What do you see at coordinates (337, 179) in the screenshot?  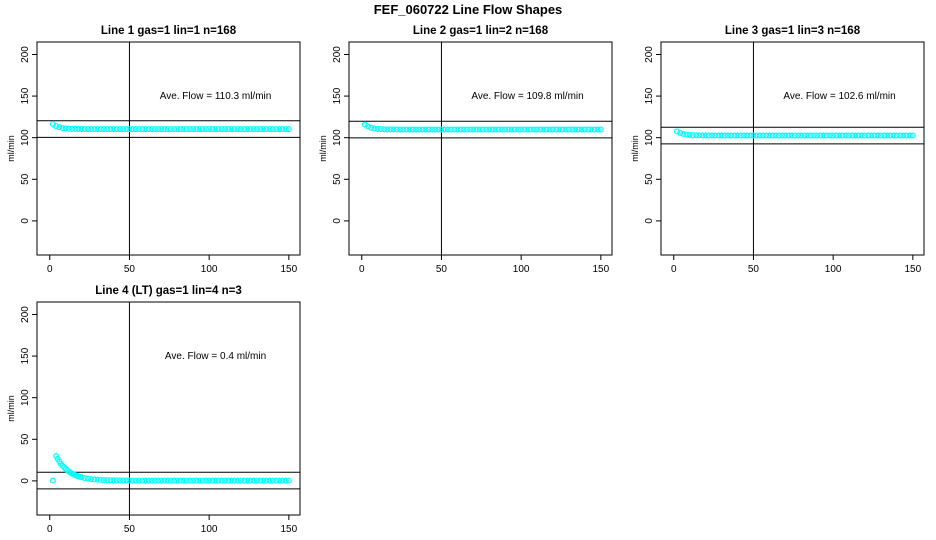 I see `y-axis-tick-label: 50` at bounding box center [337, 179].